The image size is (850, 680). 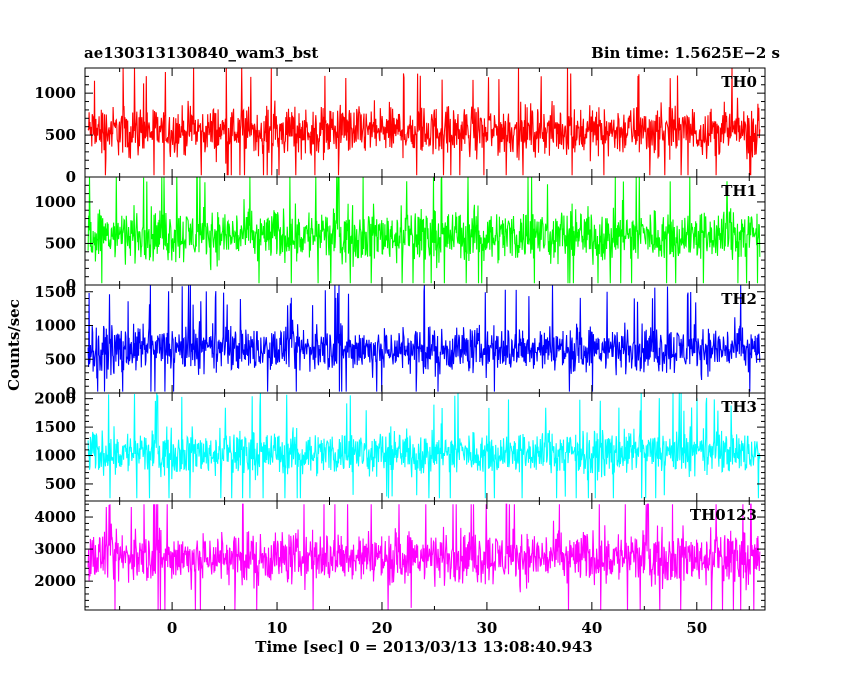 I want to click on x-tick-label: 50, so click(x=696, y=628).